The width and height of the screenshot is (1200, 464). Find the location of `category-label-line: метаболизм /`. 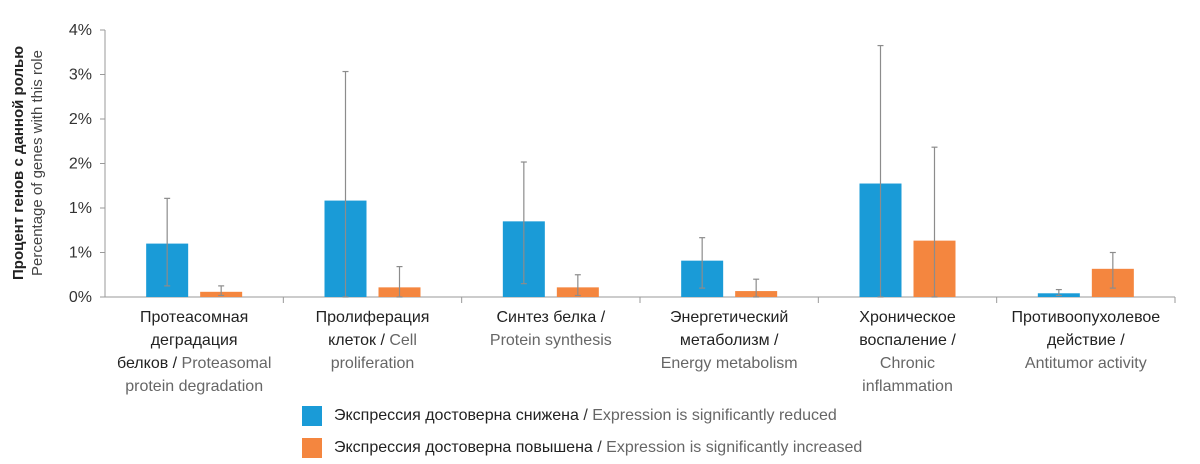

category-label-line: метаболизм / is located at coordinates (729, 340).